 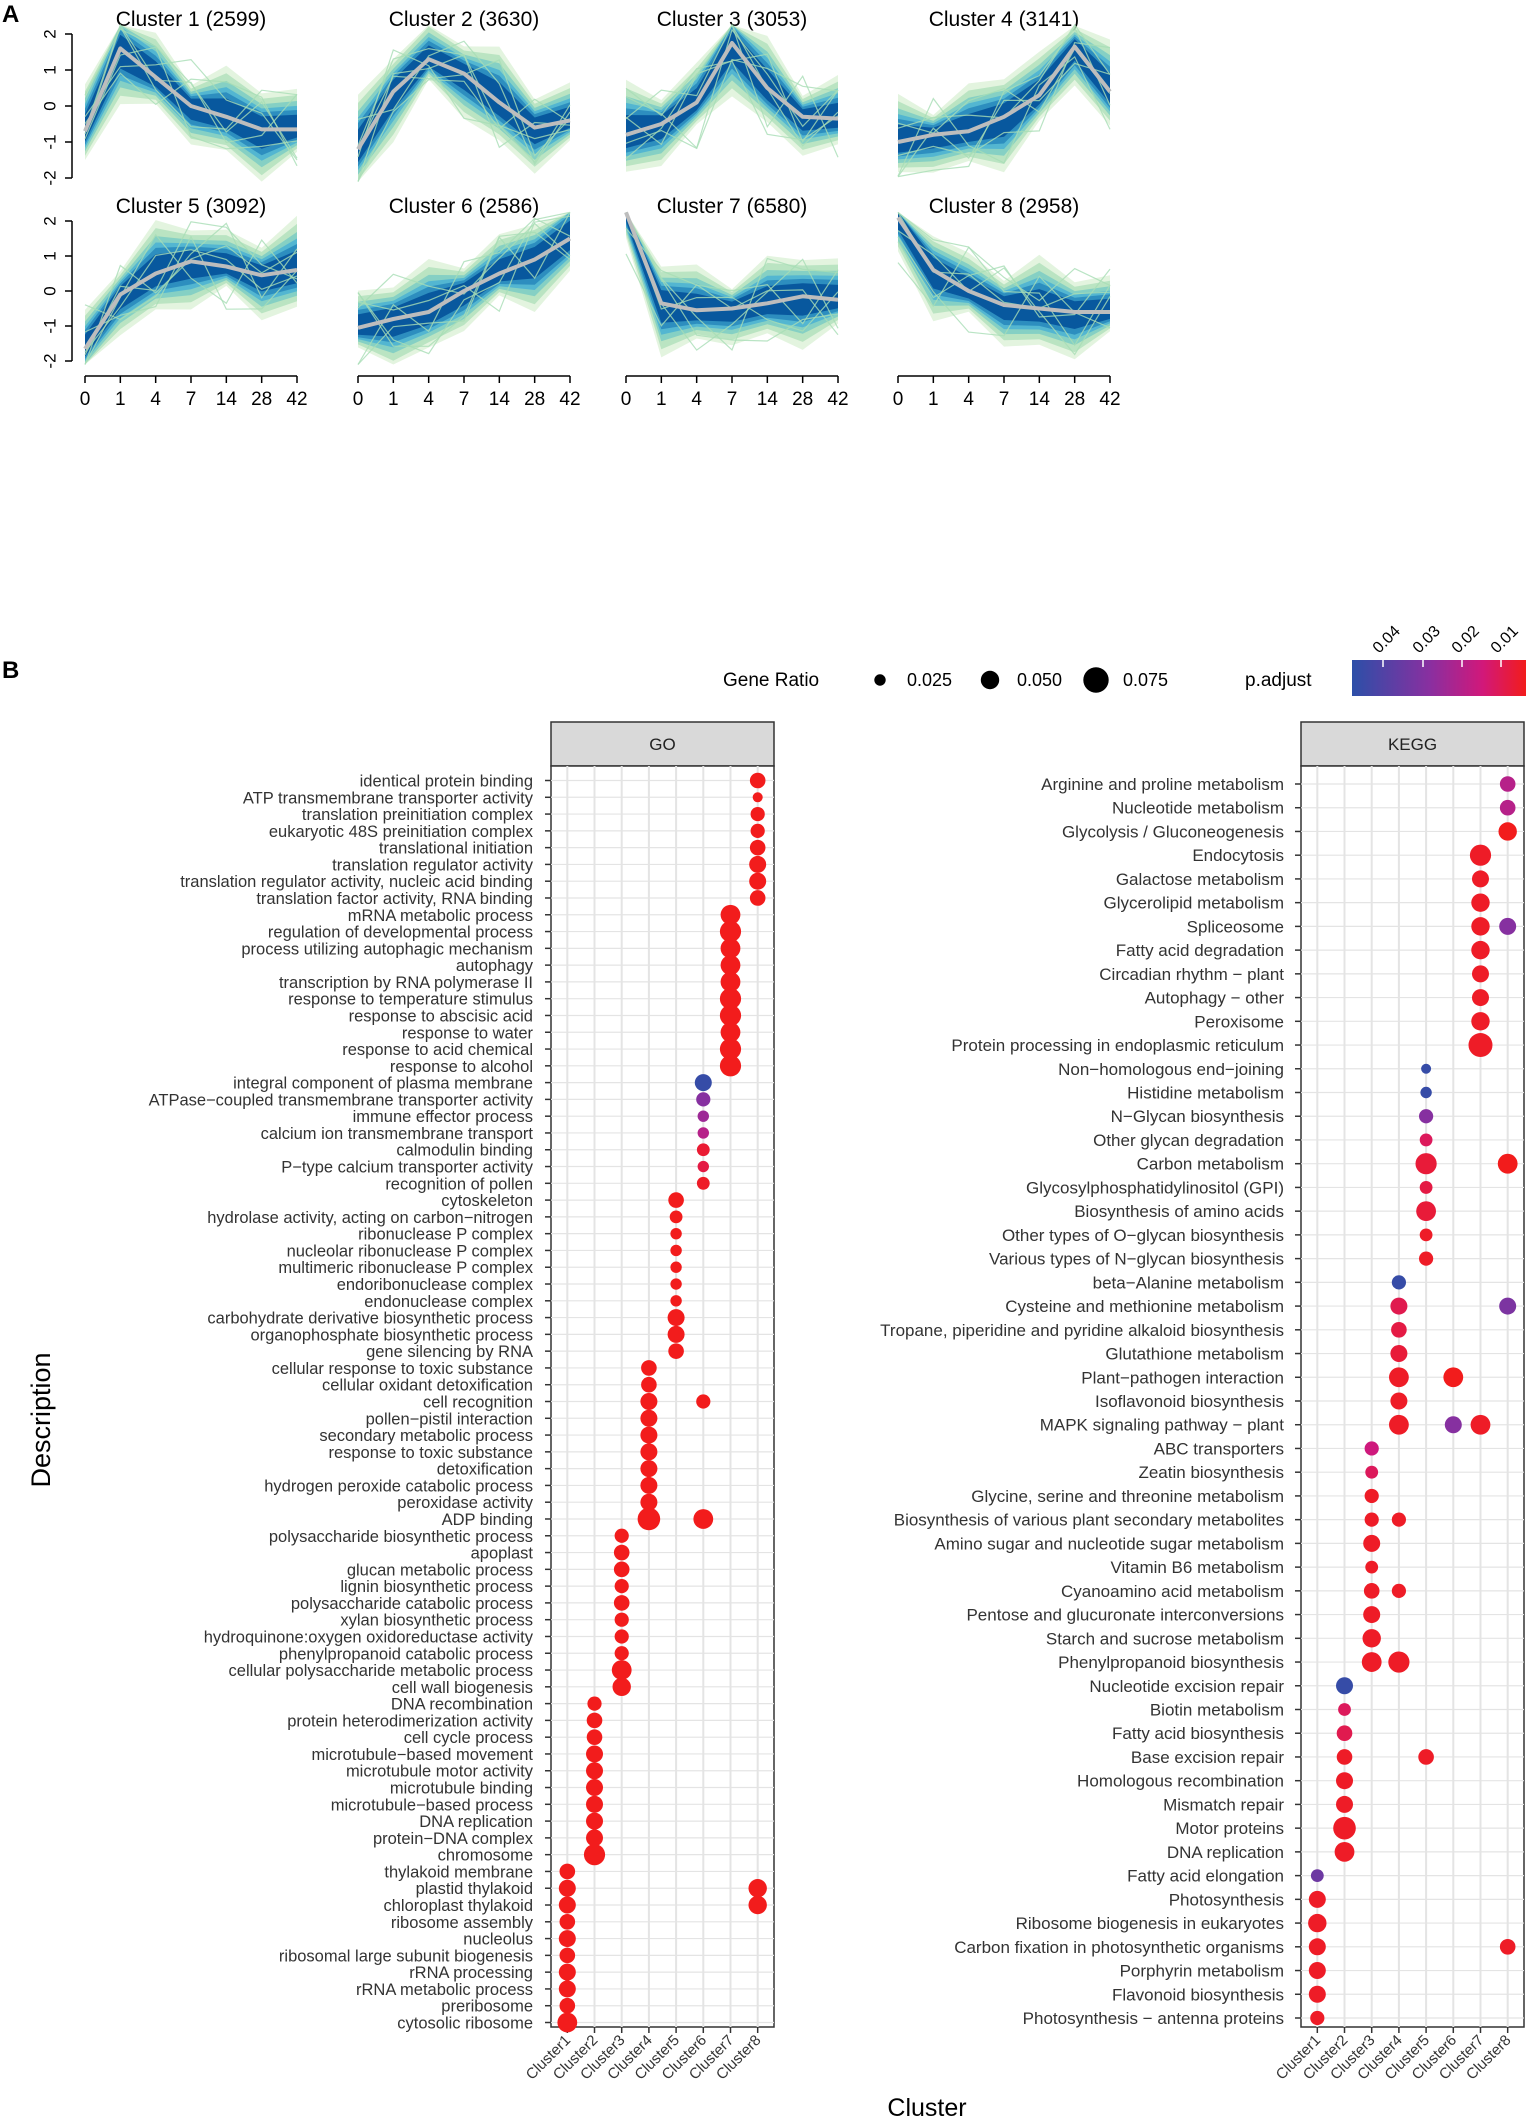 What do you see at coordinates (462, 1688) in the screenshot?
I see `term-label: cell wall biogenesis` at bounding box center [462, 1688].